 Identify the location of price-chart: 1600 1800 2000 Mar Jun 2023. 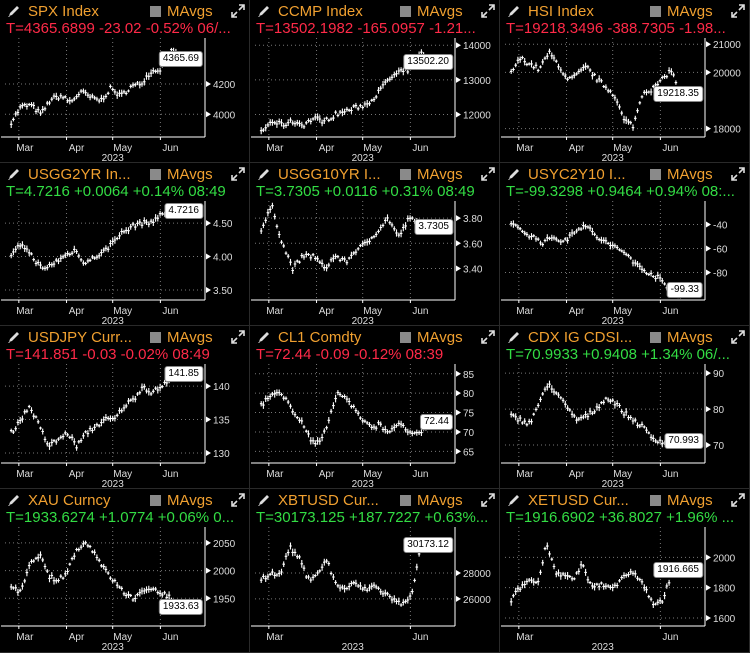
(618, 589).